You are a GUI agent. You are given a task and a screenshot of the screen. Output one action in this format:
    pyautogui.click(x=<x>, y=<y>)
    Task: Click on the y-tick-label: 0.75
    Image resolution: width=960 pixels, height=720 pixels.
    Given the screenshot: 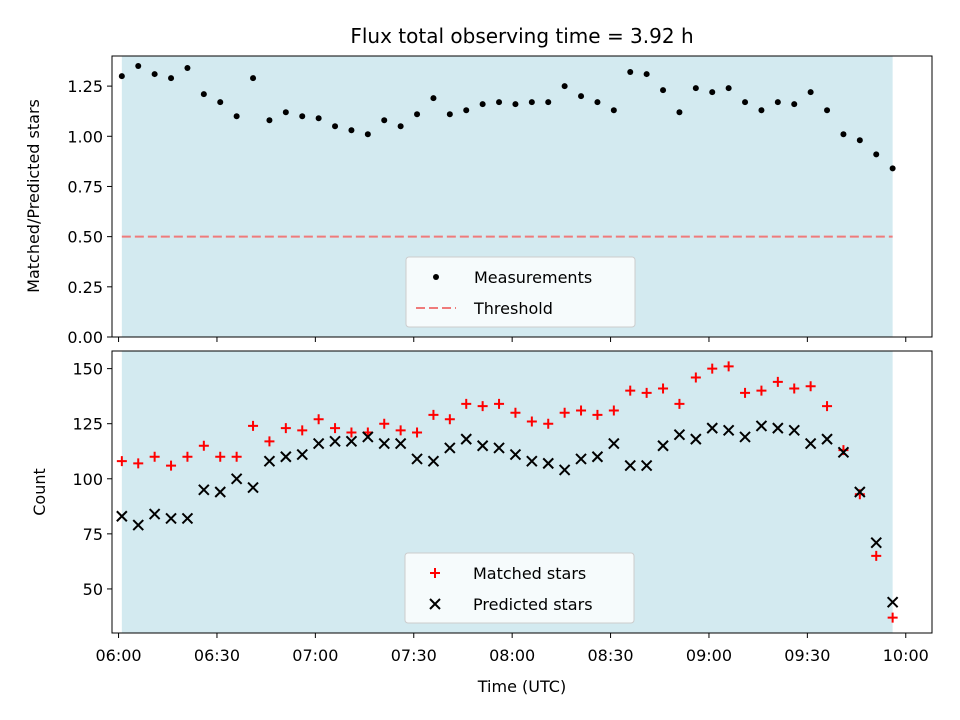 What is the action you would take?
    pyautogui.click(x=85, y=186)
    